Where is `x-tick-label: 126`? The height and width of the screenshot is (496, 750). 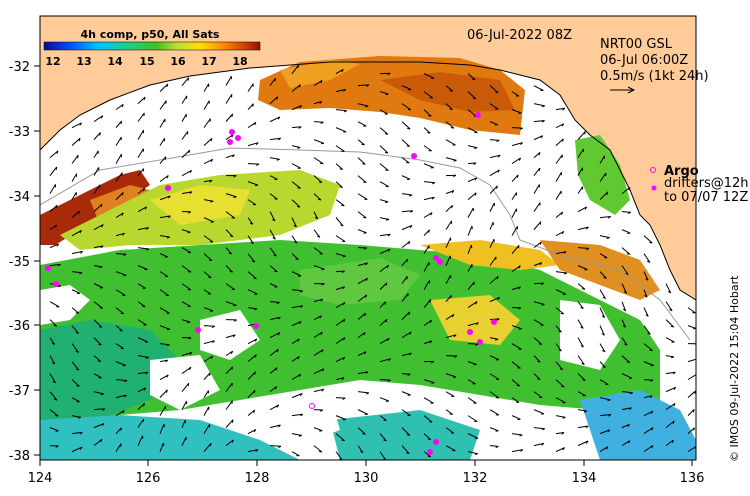
x-tick-label: 126 is located at coordinates (148, 478).